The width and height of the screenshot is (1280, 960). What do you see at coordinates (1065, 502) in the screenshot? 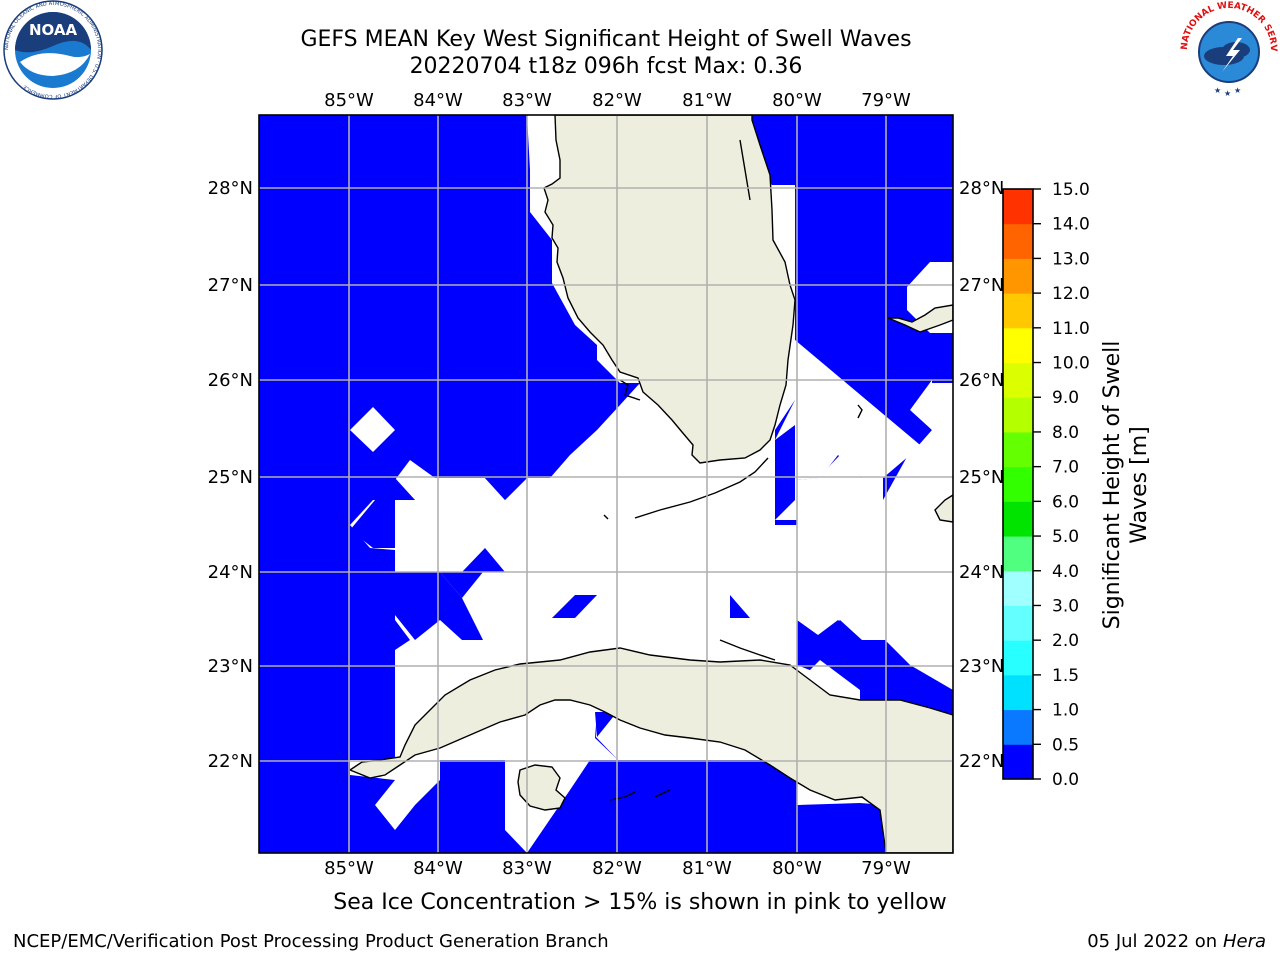
I see `colorbar-tick-label: 6.0` at bounding box center [1065, 502].